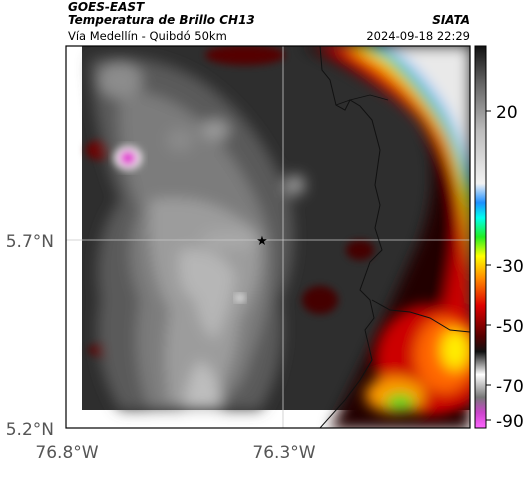 This screenshot has width=526, height=491. Describe the element at coordinates (418, 36) in the screenshot. I see `timestamp-label: 2024-09-18 22:29` at that location.